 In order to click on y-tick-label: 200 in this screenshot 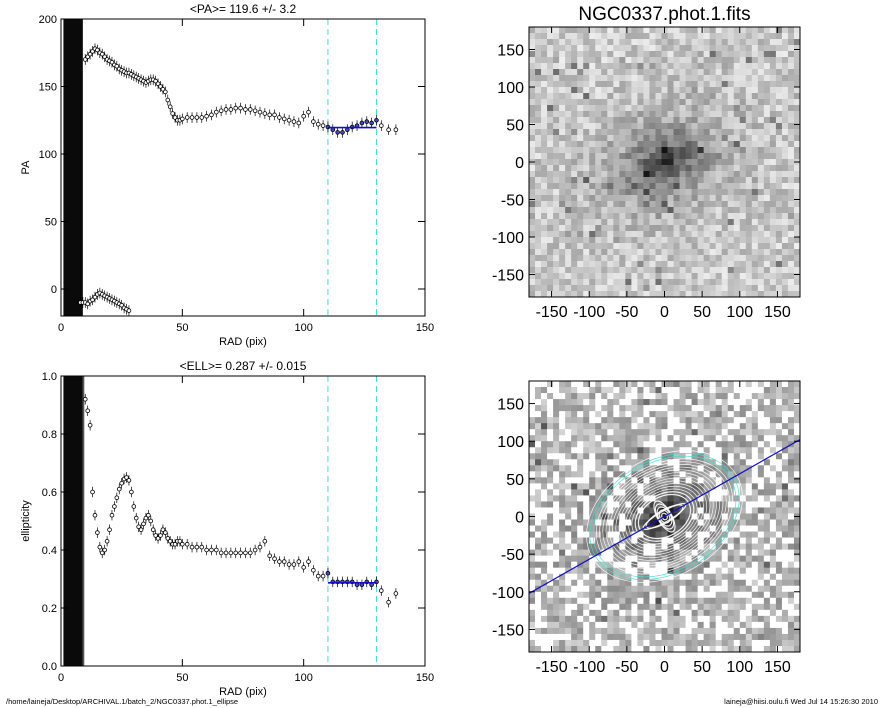, I will do `click(48, 20)`.